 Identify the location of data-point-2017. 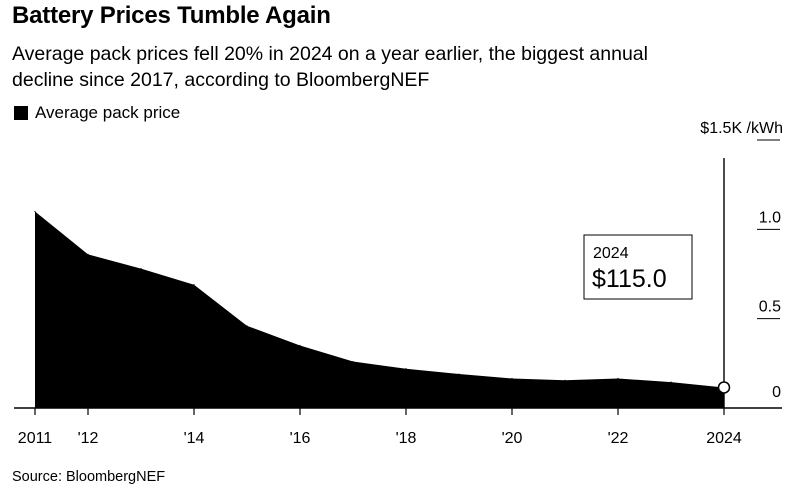
(353, 361).